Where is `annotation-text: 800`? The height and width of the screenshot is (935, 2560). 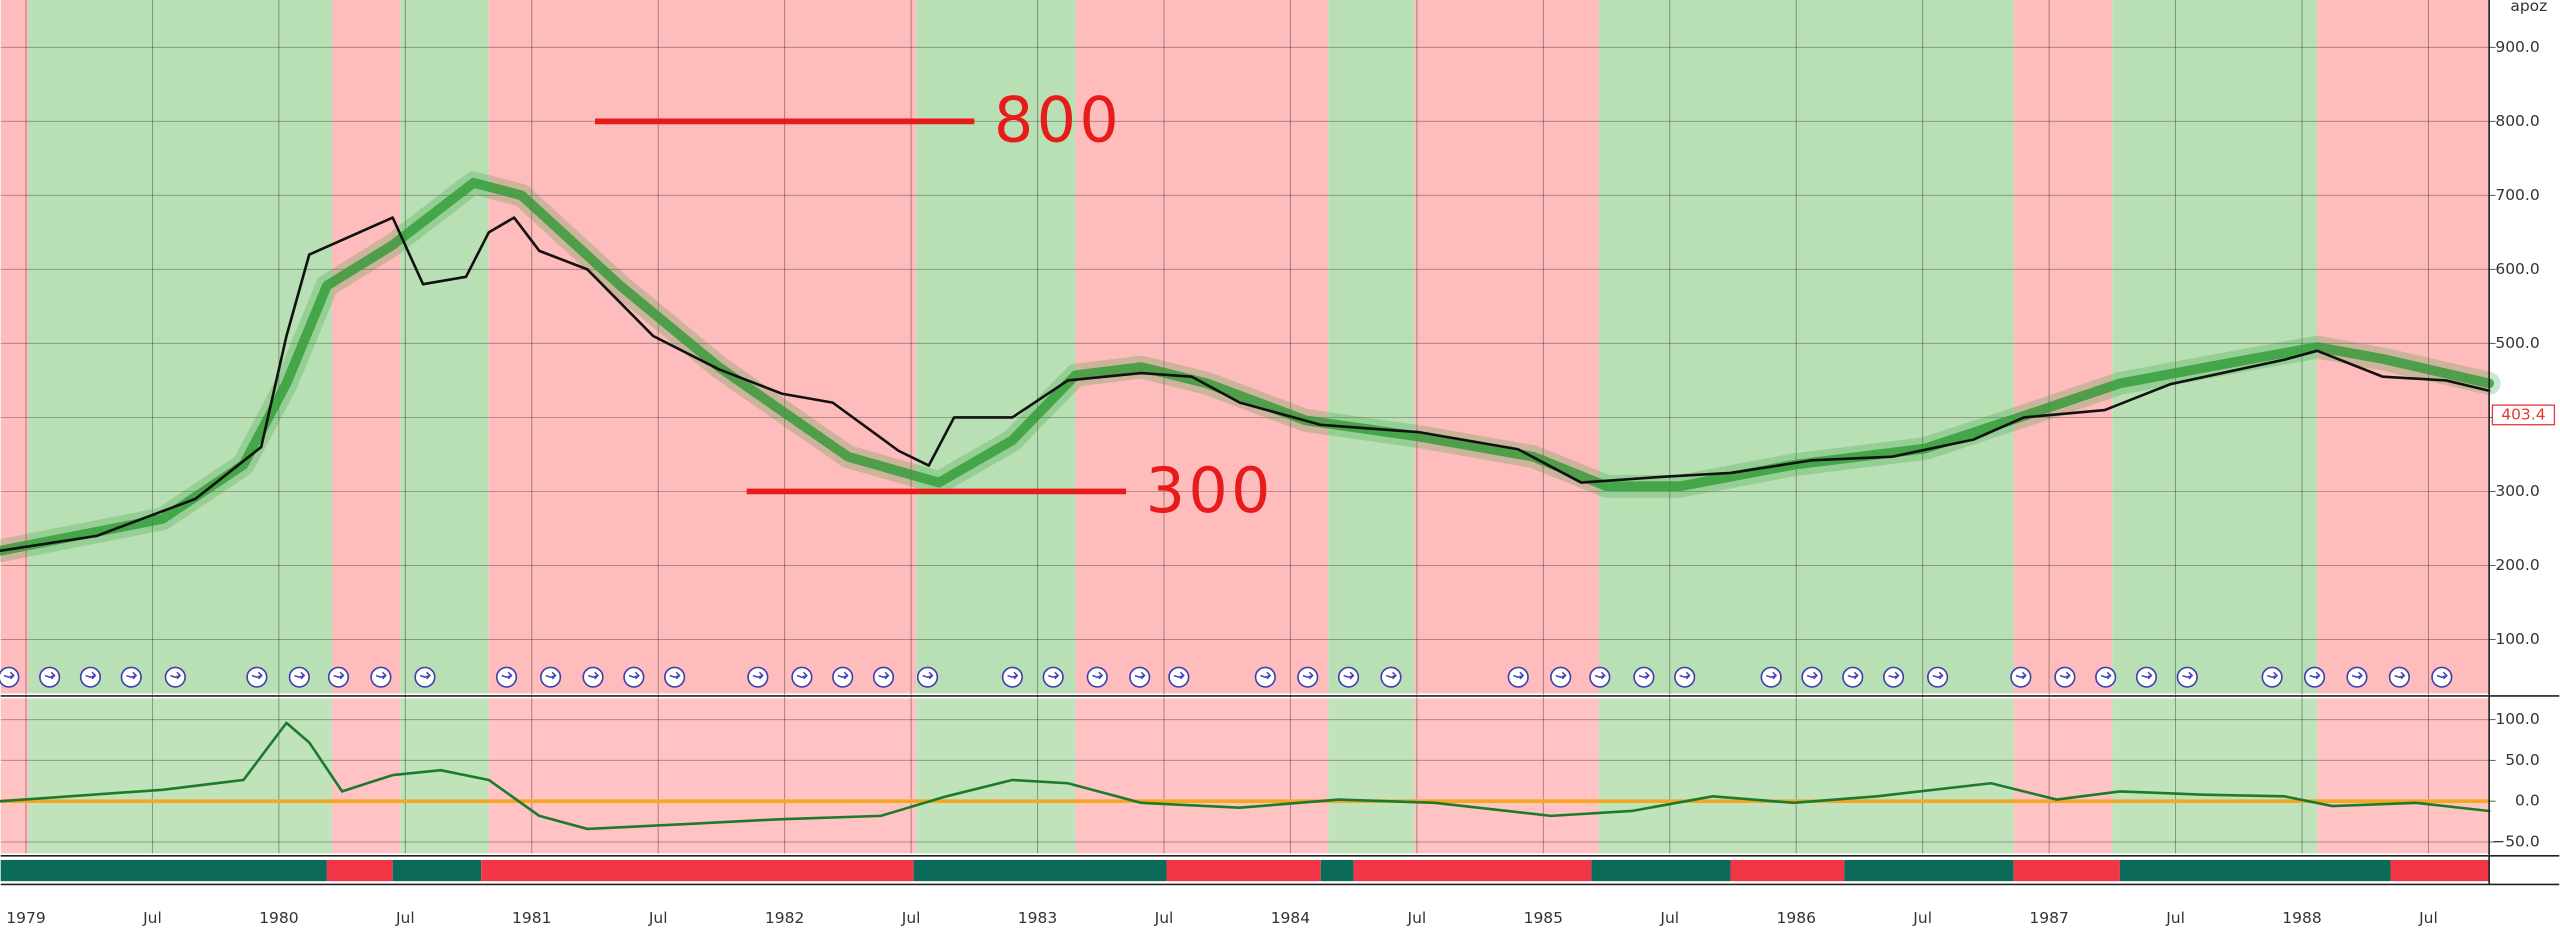
annotation-text: 800 is located at coordinates (1058, 120).